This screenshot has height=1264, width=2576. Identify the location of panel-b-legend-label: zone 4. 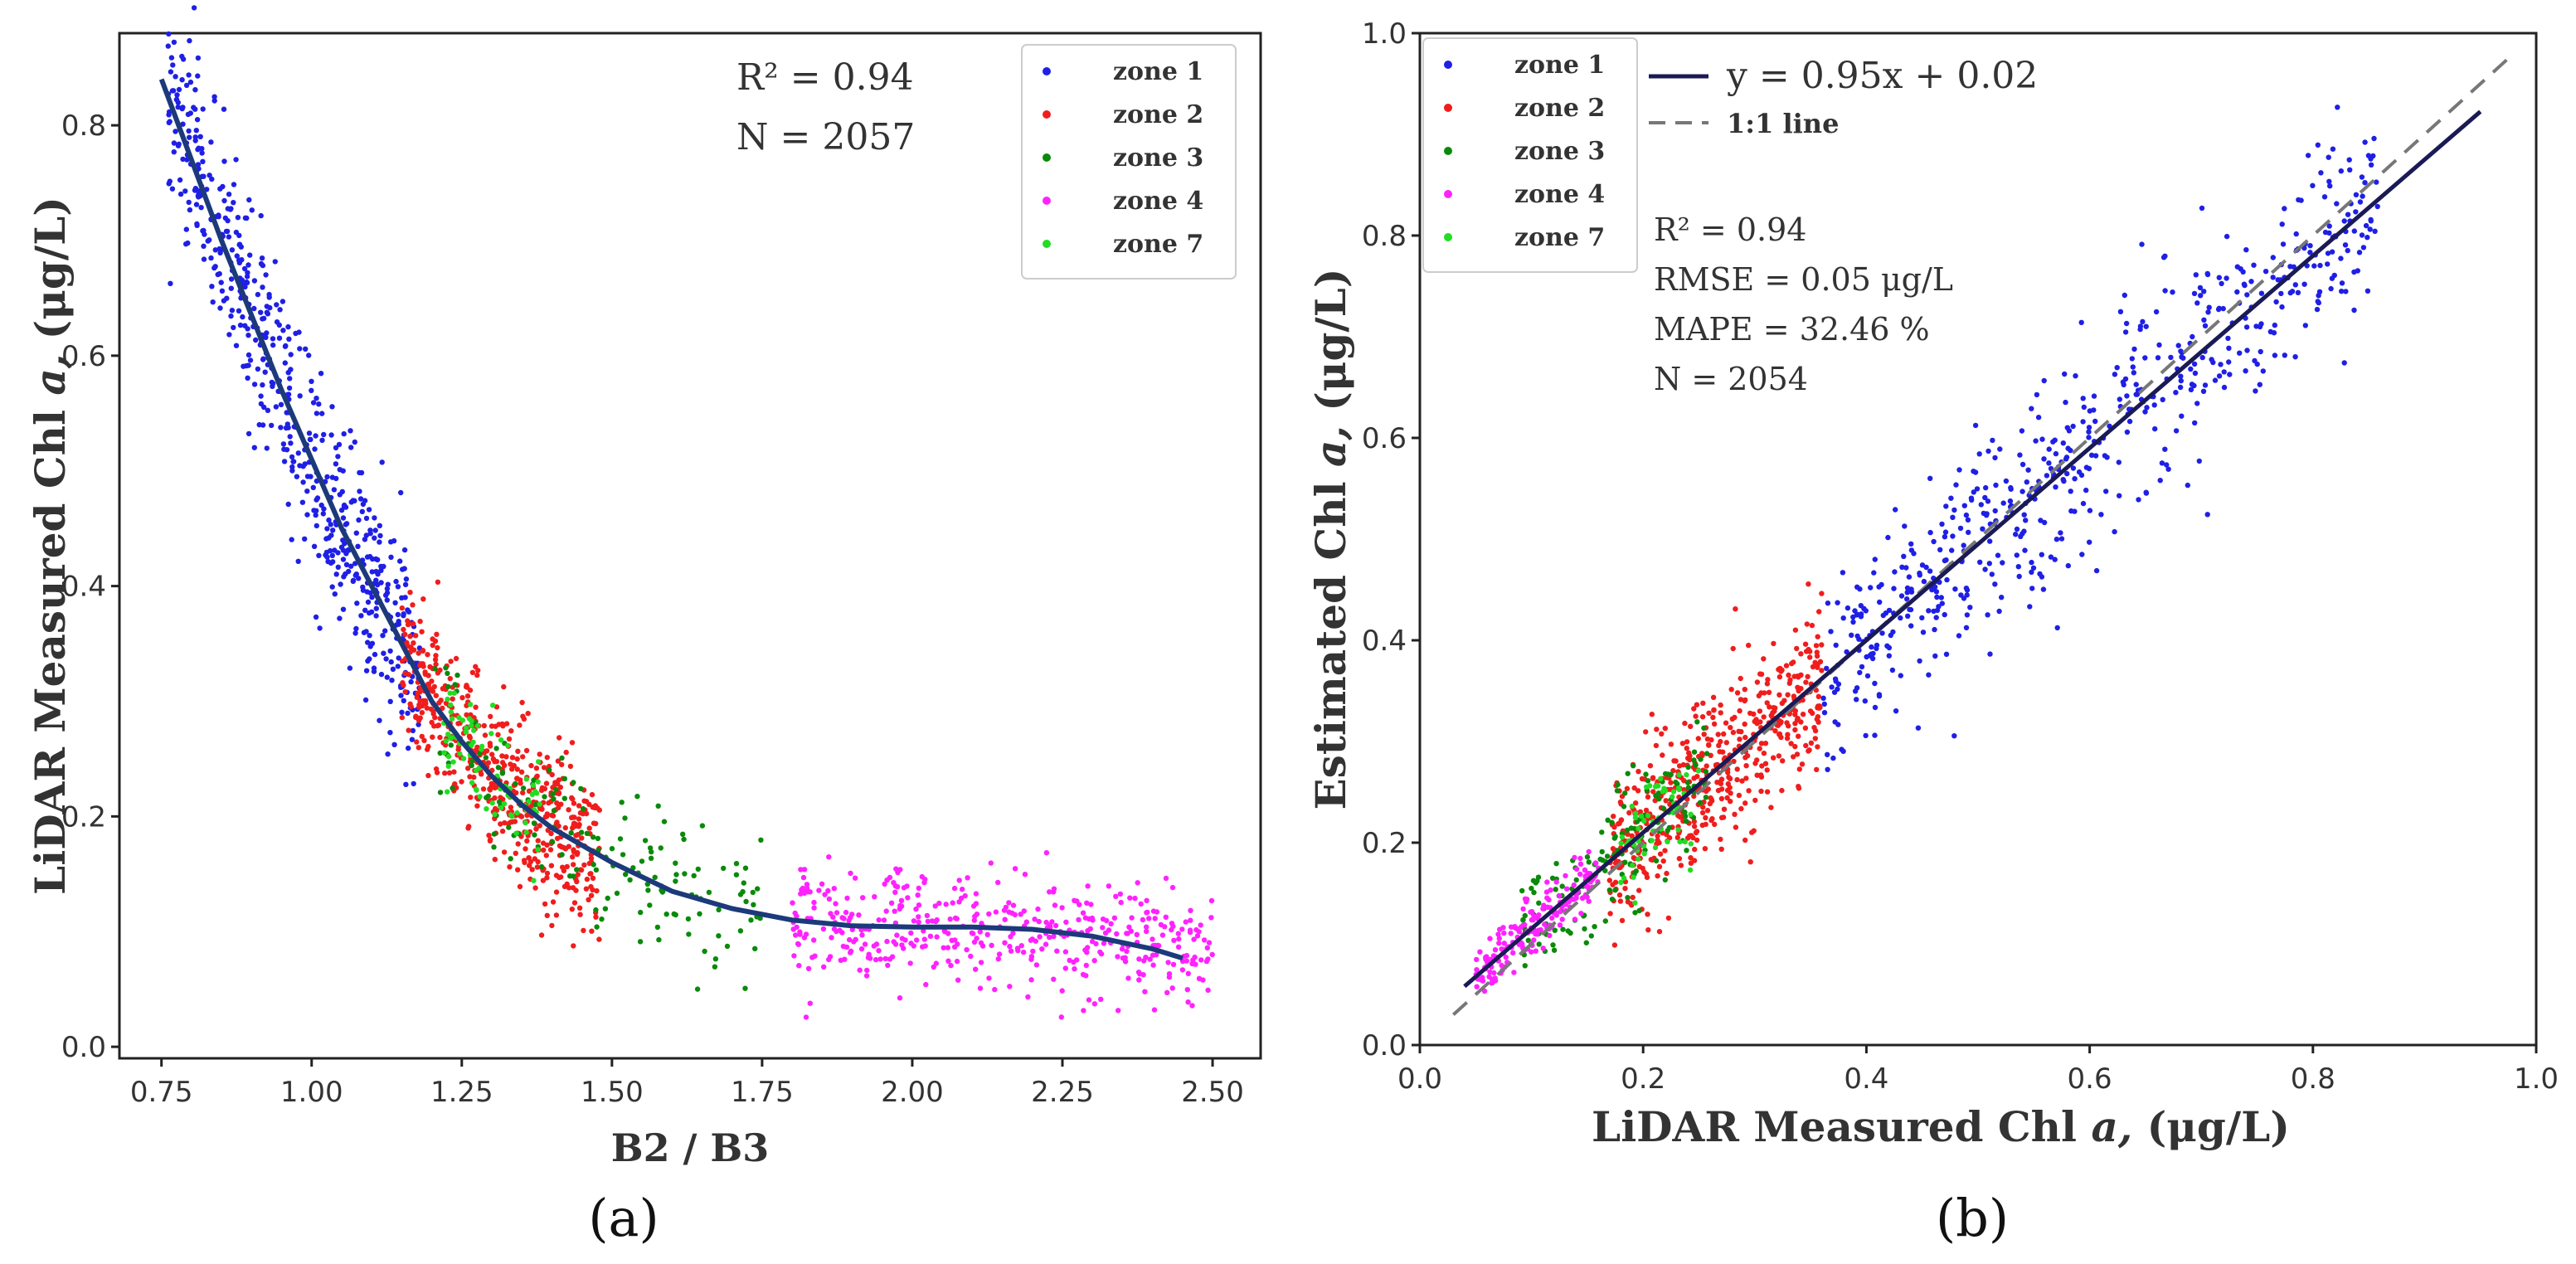
(1560, 194).